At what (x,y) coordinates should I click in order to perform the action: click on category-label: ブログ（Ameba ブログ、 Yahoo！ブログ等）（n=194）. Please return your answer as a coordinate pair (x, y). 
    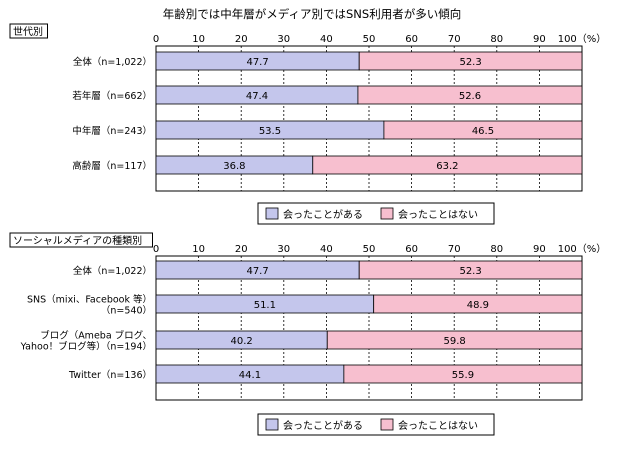
    Looking at the image, I should click on (86, 341).